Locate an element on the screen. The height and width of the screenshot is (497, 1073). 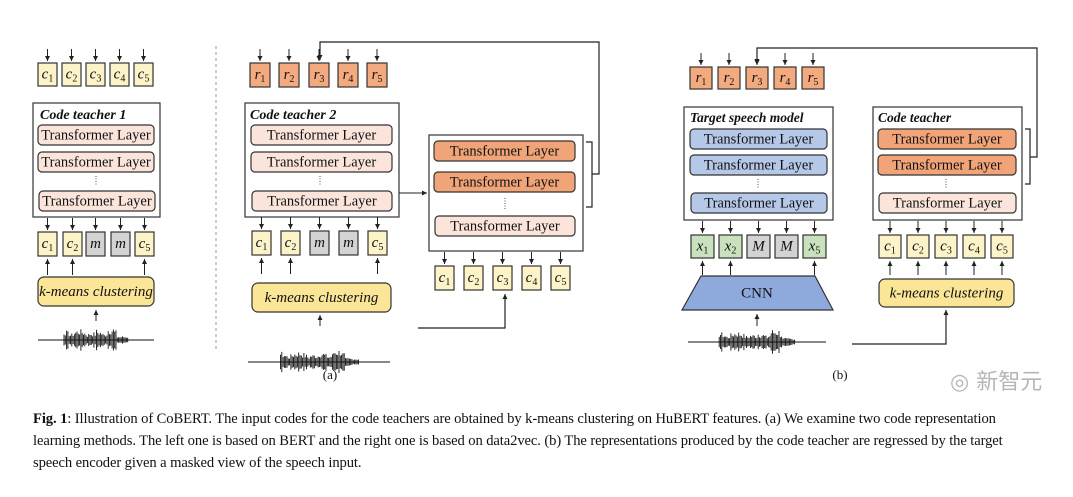
teacher1-output-5-box is located at coordinates (143, 74).